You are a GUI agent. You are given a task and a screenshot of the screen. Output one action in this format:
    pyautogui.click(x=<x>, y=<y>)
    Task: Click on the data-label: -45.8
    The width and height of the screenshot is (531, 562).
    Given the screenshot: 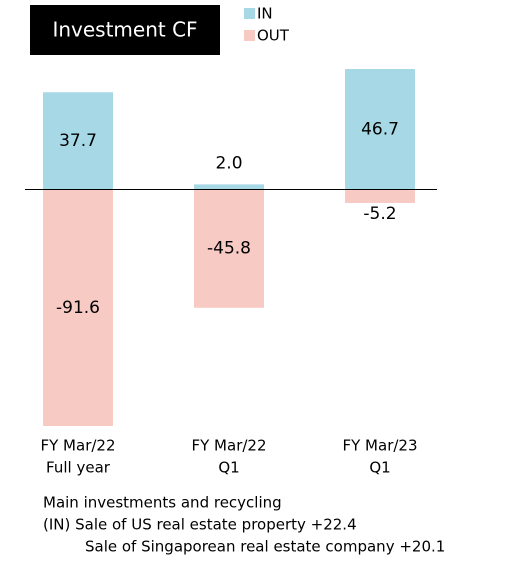 What is the action you would take?
    pyautogui.click(x=229, y=249)
    